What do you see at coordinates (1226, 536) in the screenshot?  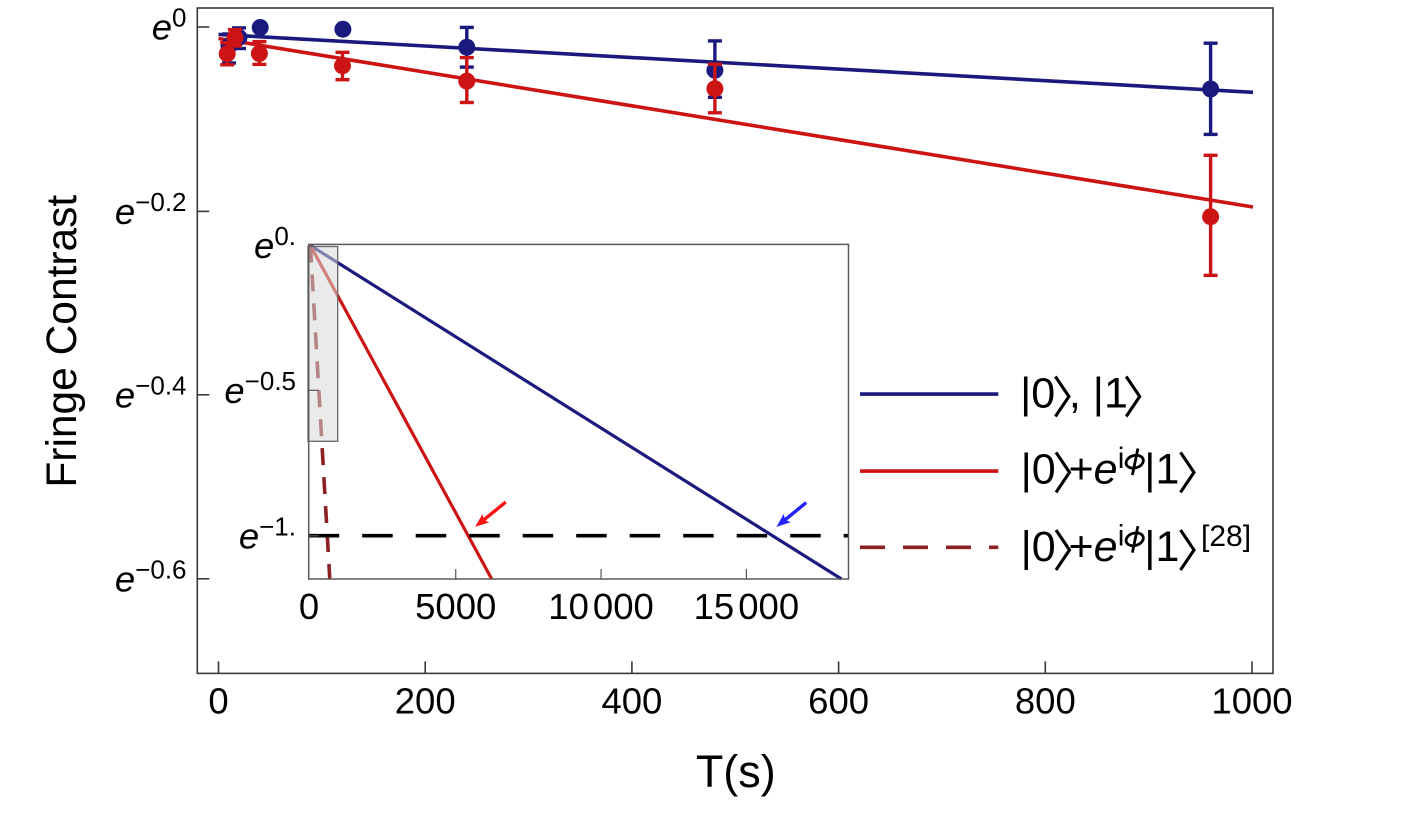 I see `svg-text: [28]` at bounding box center [1226, 536].